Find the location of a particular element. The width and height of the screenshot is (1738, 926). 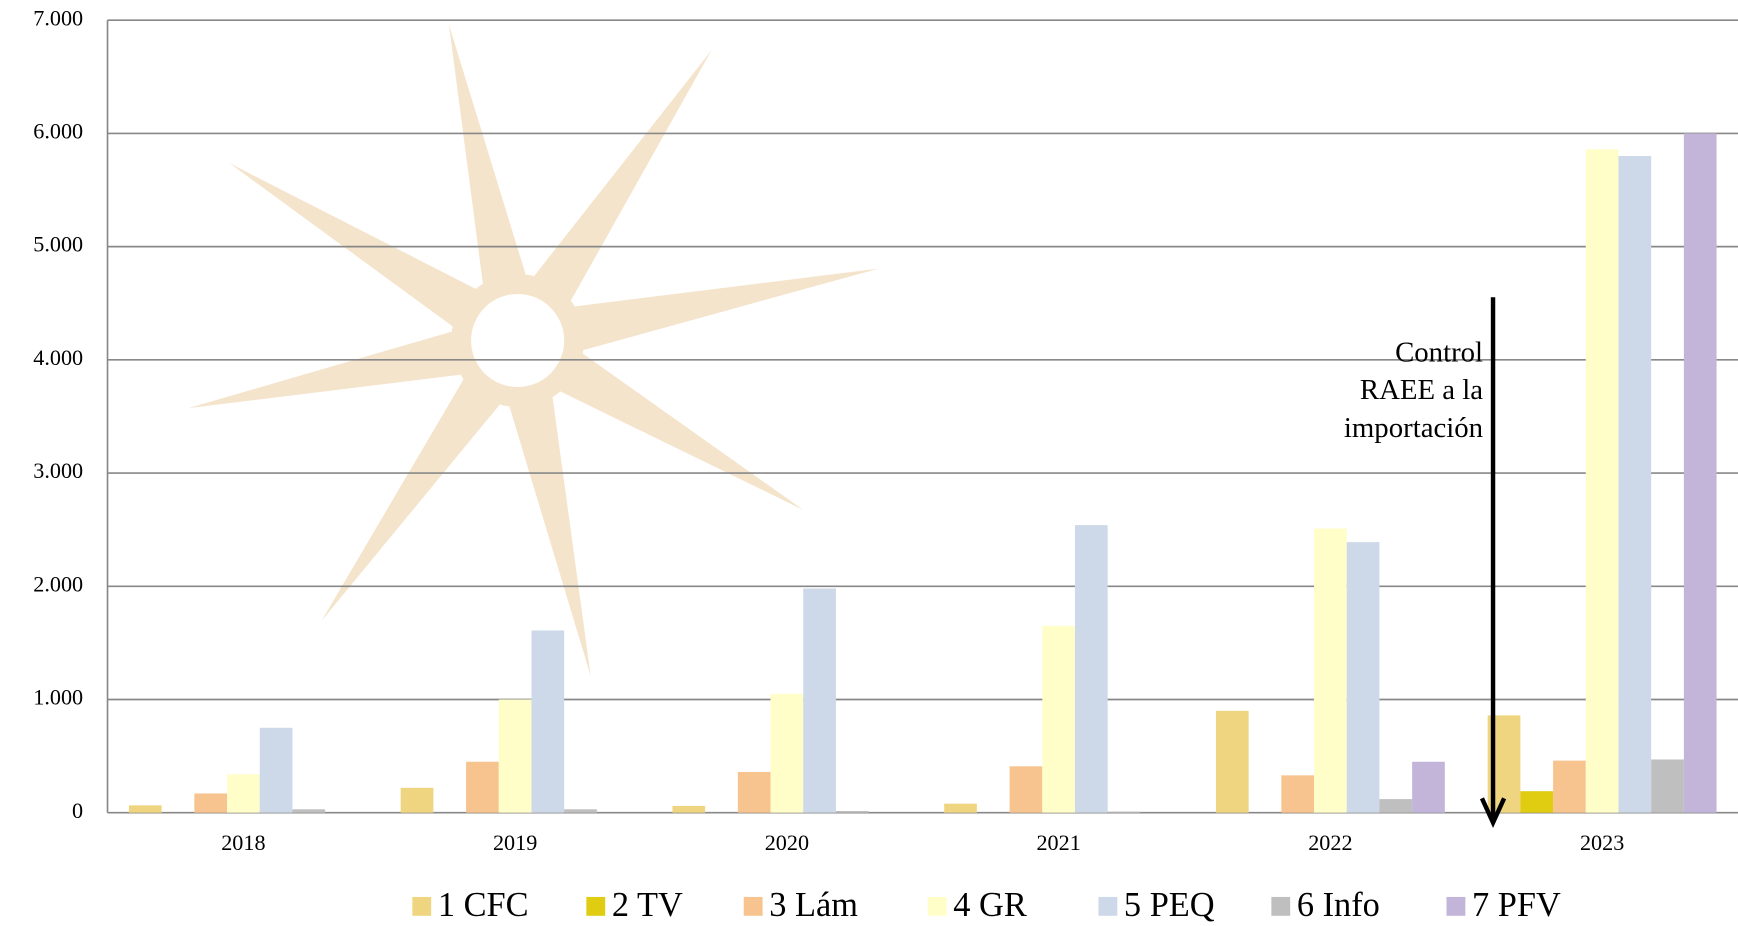

y-tick-label: 0 is located at coordinates (77, 810).